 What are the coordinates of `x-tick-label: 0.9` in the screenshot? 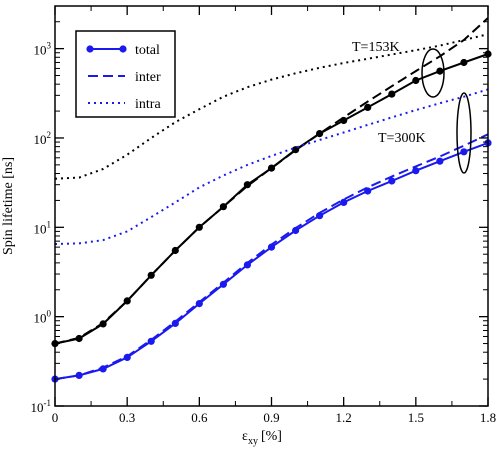 It's located at (271, 417).